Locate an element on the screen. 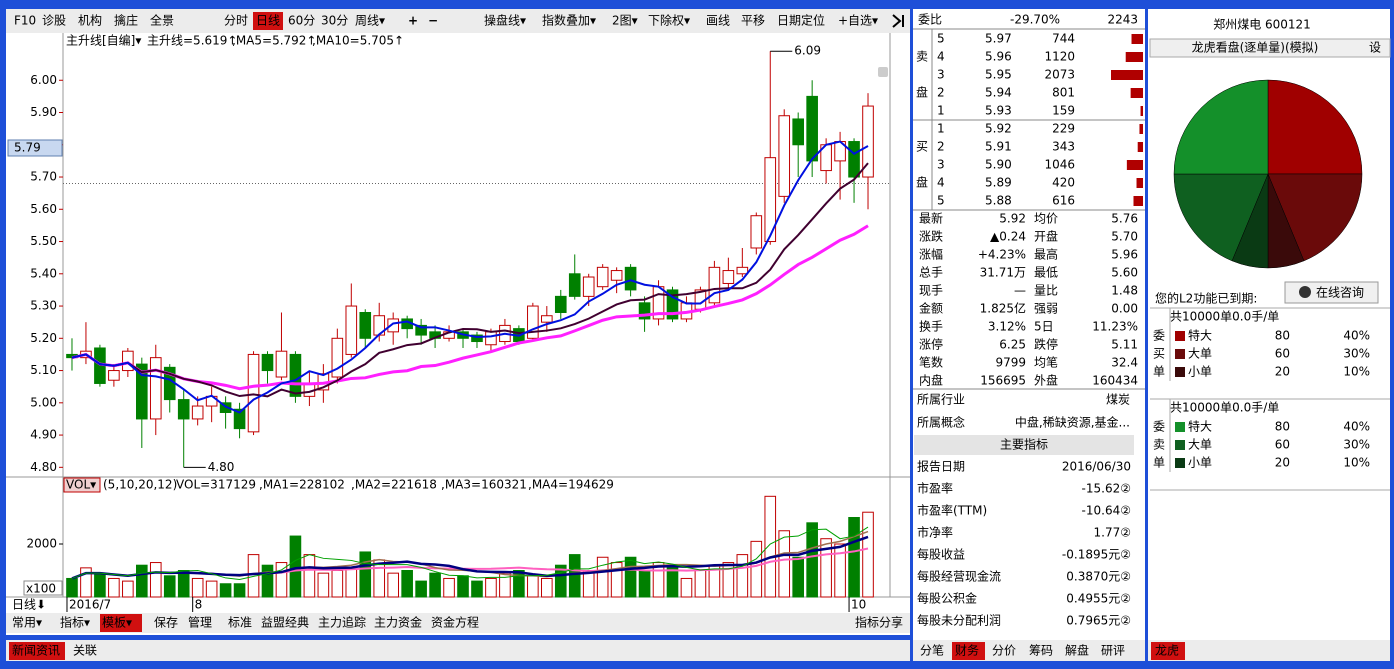 The width and height of the screenshot is (1394, 669). row-percent: 10% is located at coordinates (1356, 372).